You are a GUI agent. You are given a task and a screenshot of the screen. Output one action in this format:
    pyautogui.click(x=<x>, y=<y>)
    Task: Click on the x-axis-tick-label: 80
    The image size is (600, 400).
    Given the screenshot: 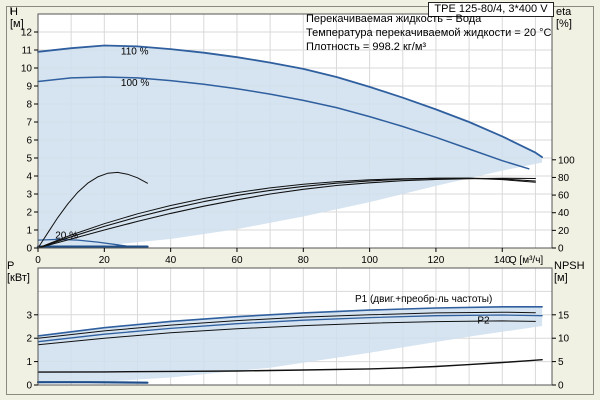 What is the action you would take?
    pyautogui.click(x=304, y=260)
    